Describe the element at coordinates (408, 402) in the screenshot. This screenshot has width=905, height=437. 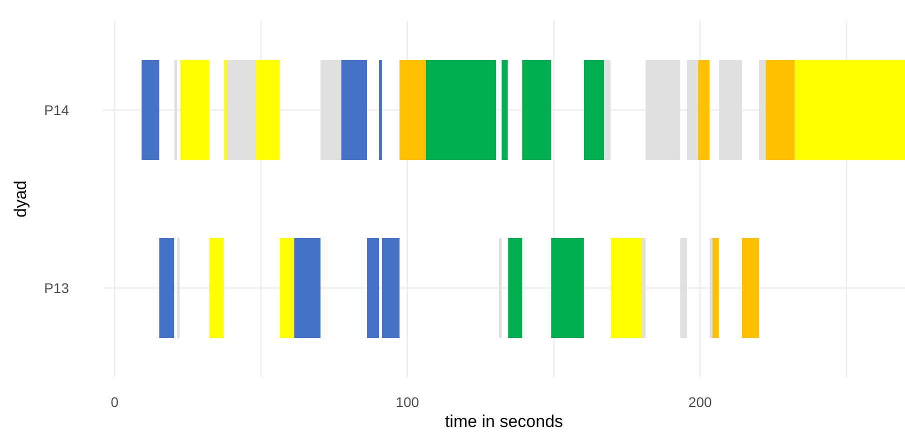
I see `x-tick-label: 100` at that location.